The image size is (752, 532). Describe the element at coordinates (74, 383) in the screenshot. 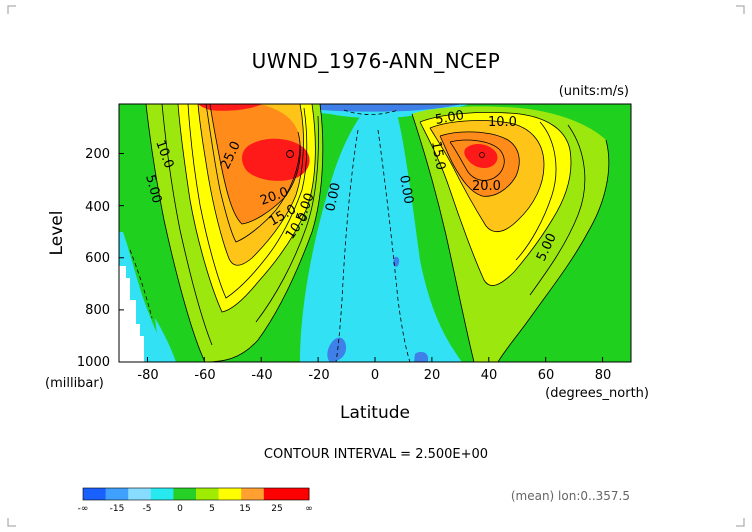

I see `y-unit-label: (millibar)` at that location.